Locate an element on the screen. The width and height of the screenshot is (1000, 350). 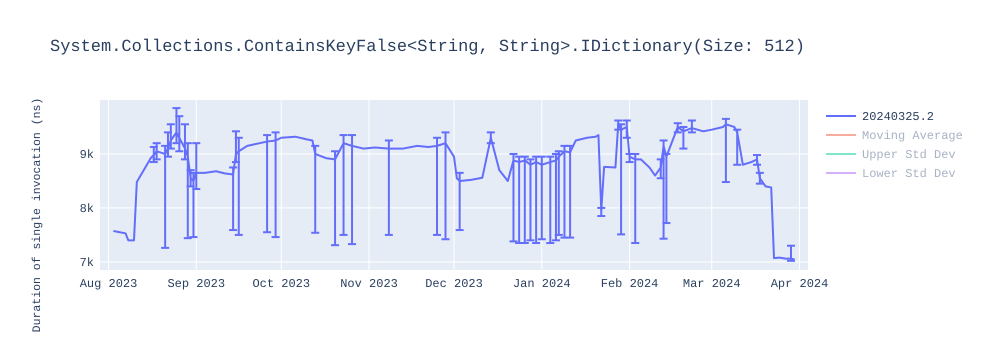
chart-title: System.Collections.ContainsKeyFalse<String, String>.IDictionary(Size: 512) is located at coordinates (427, 47).